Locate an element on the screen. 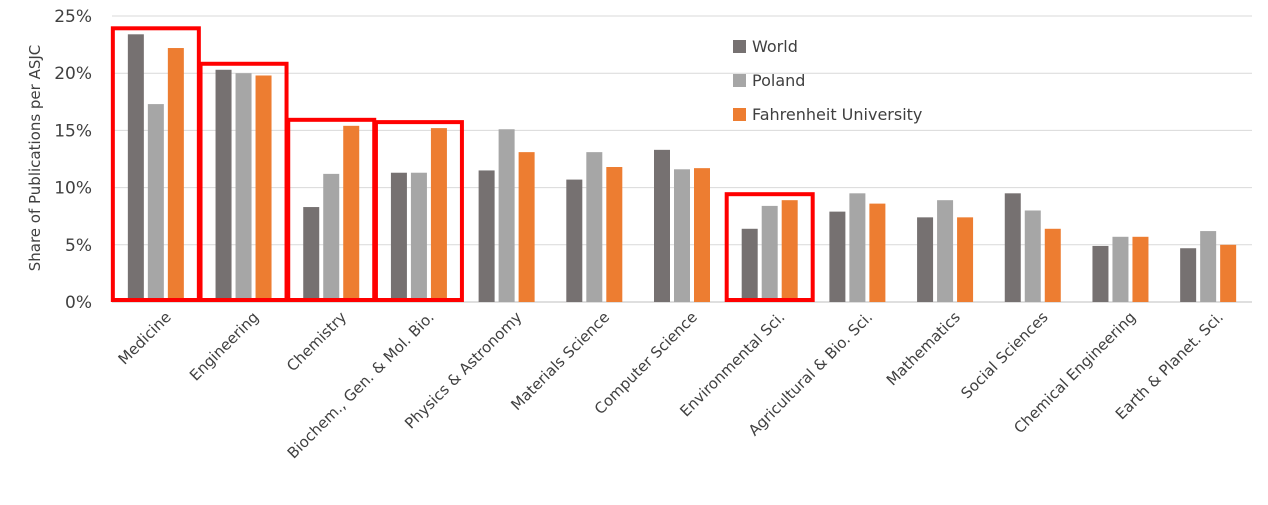 The image size is (1268, 505). y-tick-label: 20% is located at coordinates (73, 74).